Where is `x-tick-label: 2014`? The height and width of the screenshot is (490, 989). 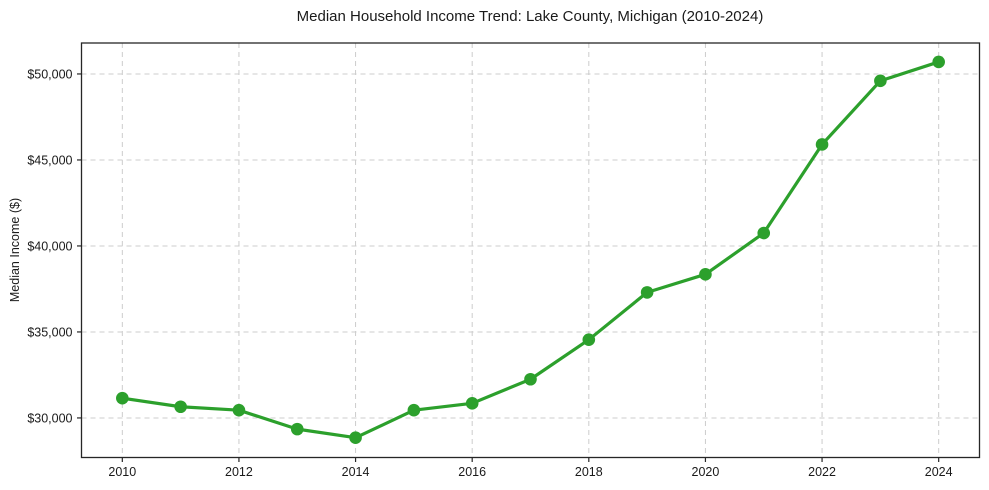 x-tick-label: 2014 is located at coordinates (356, 472).